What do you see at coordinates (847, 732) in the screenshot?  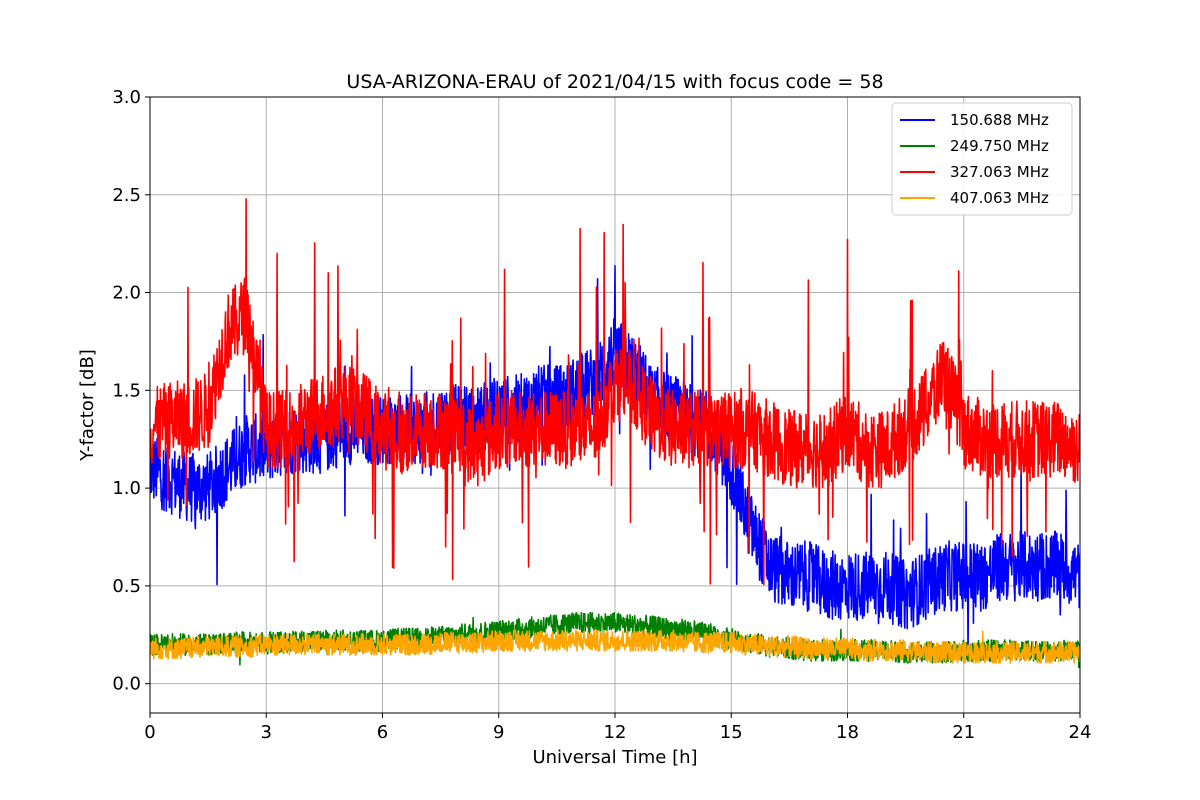 I see `x-tick-label: 18` at bounding box center [847, 732].